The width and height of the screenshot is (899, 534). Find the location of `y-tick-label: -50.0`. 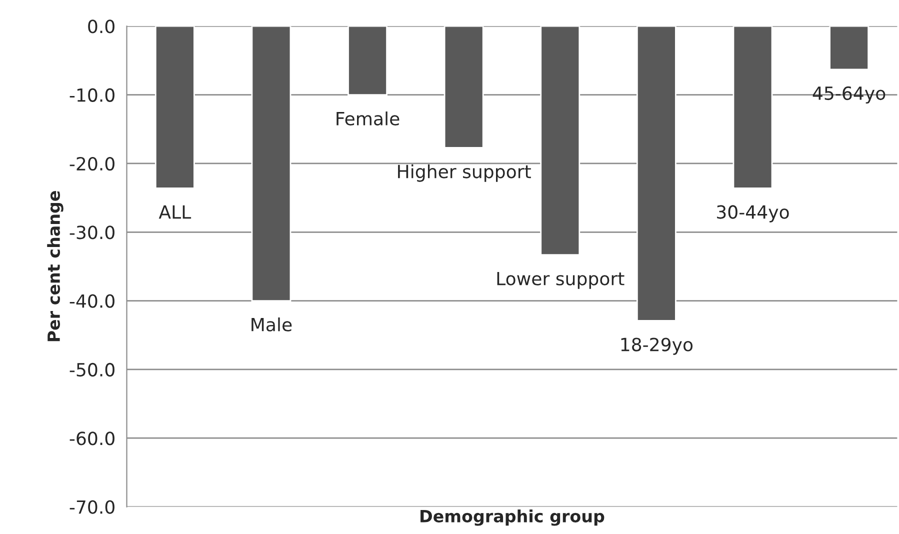

y-tick-label: -50.0 is located at coordinates (92, 369).